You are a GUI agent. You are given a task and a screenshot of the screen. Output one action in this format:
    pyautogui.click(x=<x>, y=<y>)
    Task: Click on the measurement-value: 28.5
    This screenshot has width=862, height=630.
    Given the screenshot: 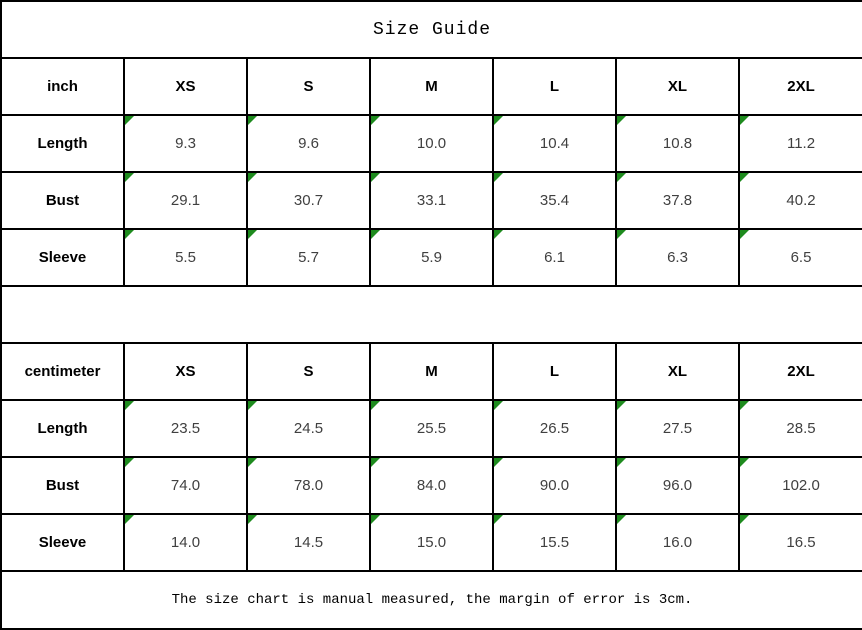 What is the action you would take?
    pyautogui.click(x=801, y=428)
    